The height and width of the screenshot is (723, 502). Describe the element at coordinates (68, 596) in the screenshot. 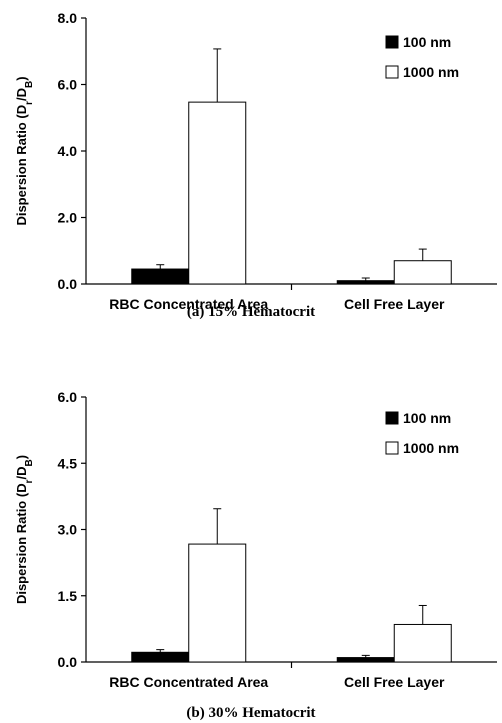

I see `y-tick-label: 1.5` at that location.